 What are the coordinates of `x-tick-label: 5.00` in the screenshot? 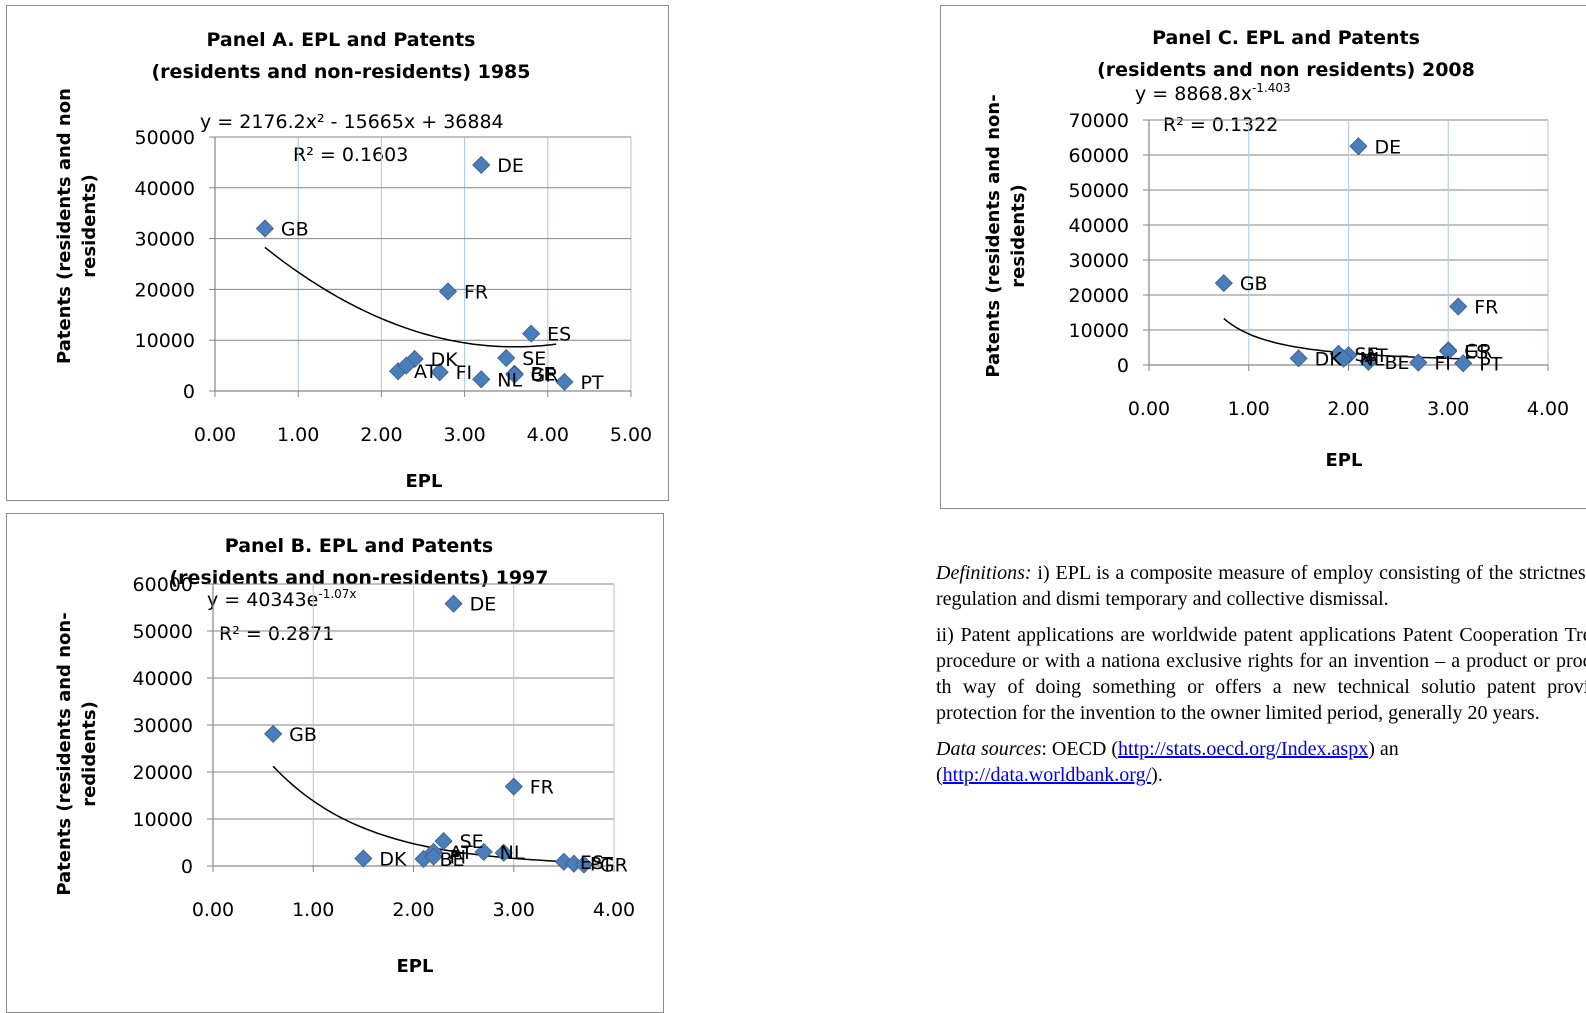 It's located at (631, 435).